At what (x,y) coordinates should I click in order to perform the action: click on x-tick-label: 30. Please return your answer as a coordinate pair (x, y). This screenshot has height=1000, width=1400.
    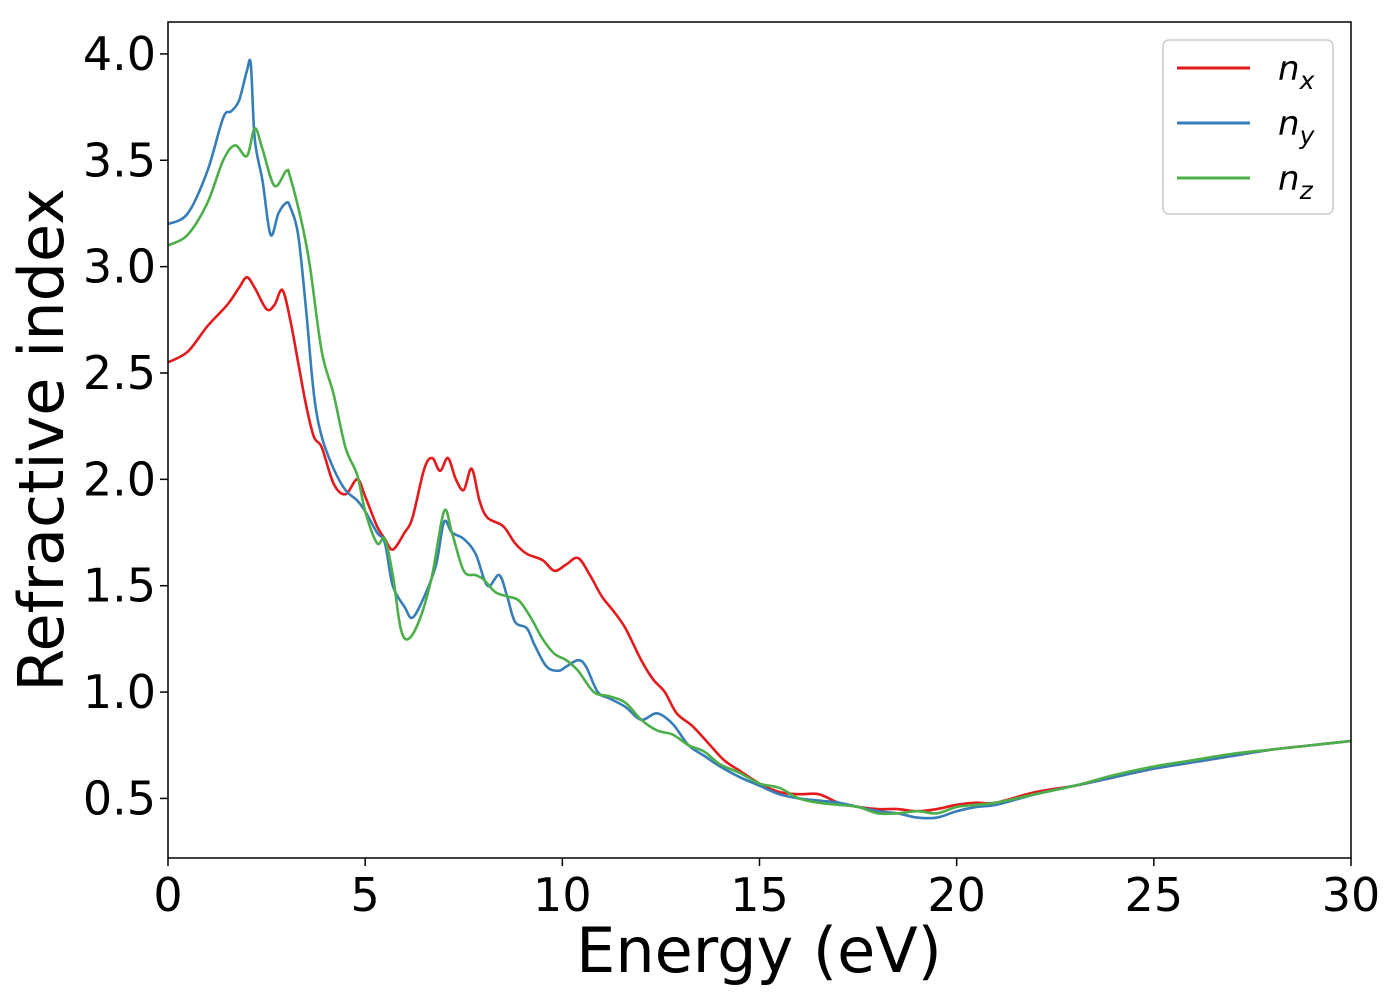
    Looking at the image, I should click on (1351, 895).